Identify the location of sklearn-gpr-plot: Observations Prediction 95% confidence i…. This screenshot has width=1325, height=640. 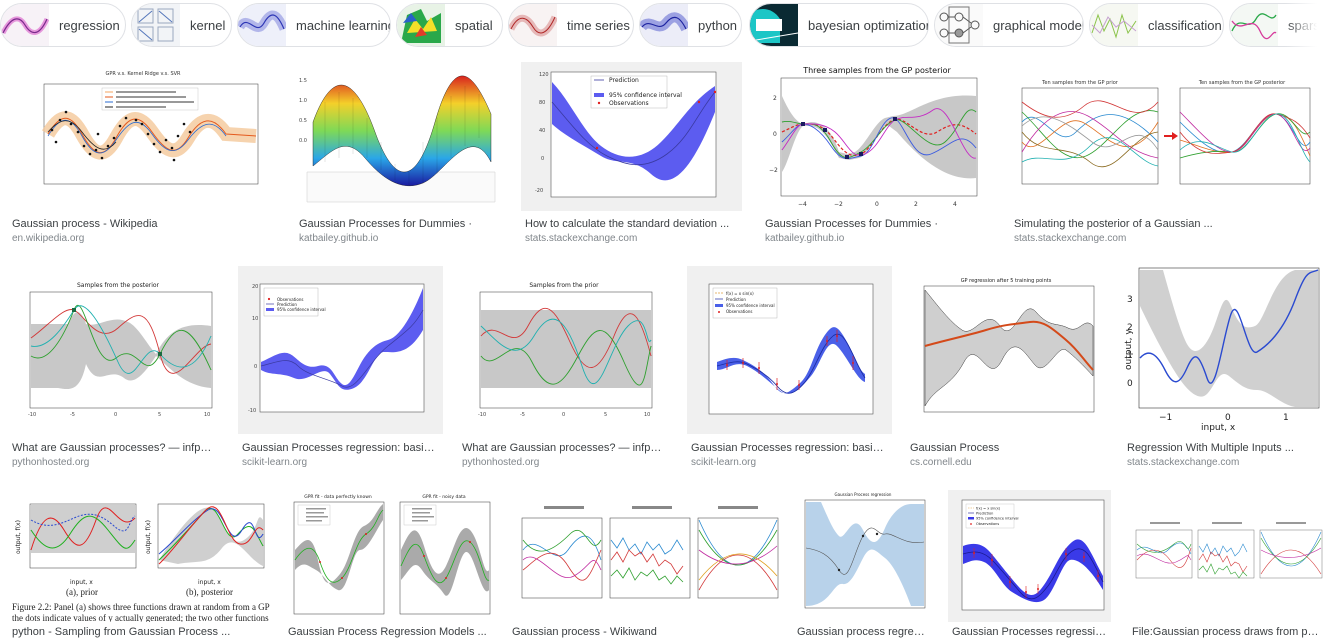
(340, 350).